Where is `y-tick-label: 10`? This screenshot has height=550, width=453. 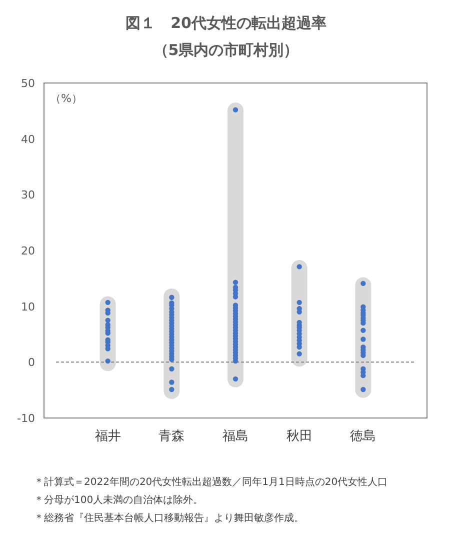
y-tick-label: 10 is located at coordinates (28, 307).